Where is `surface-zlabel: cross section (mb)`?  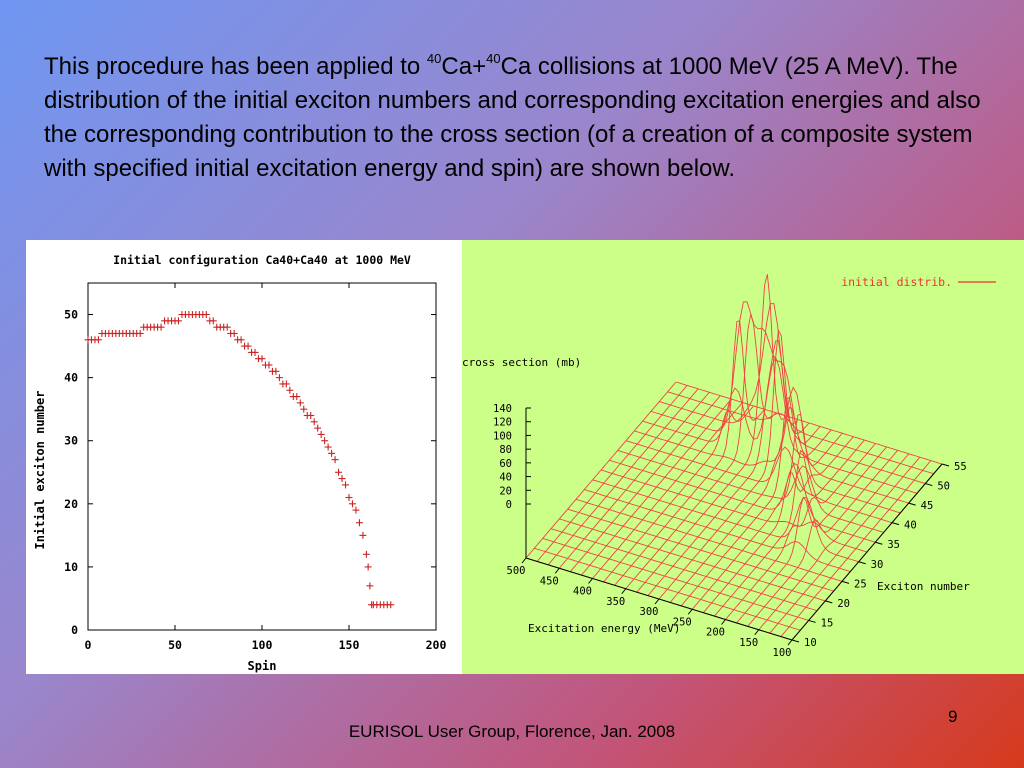 surface-zlabel: cross section (mb) is located at coordinates (521, 362).